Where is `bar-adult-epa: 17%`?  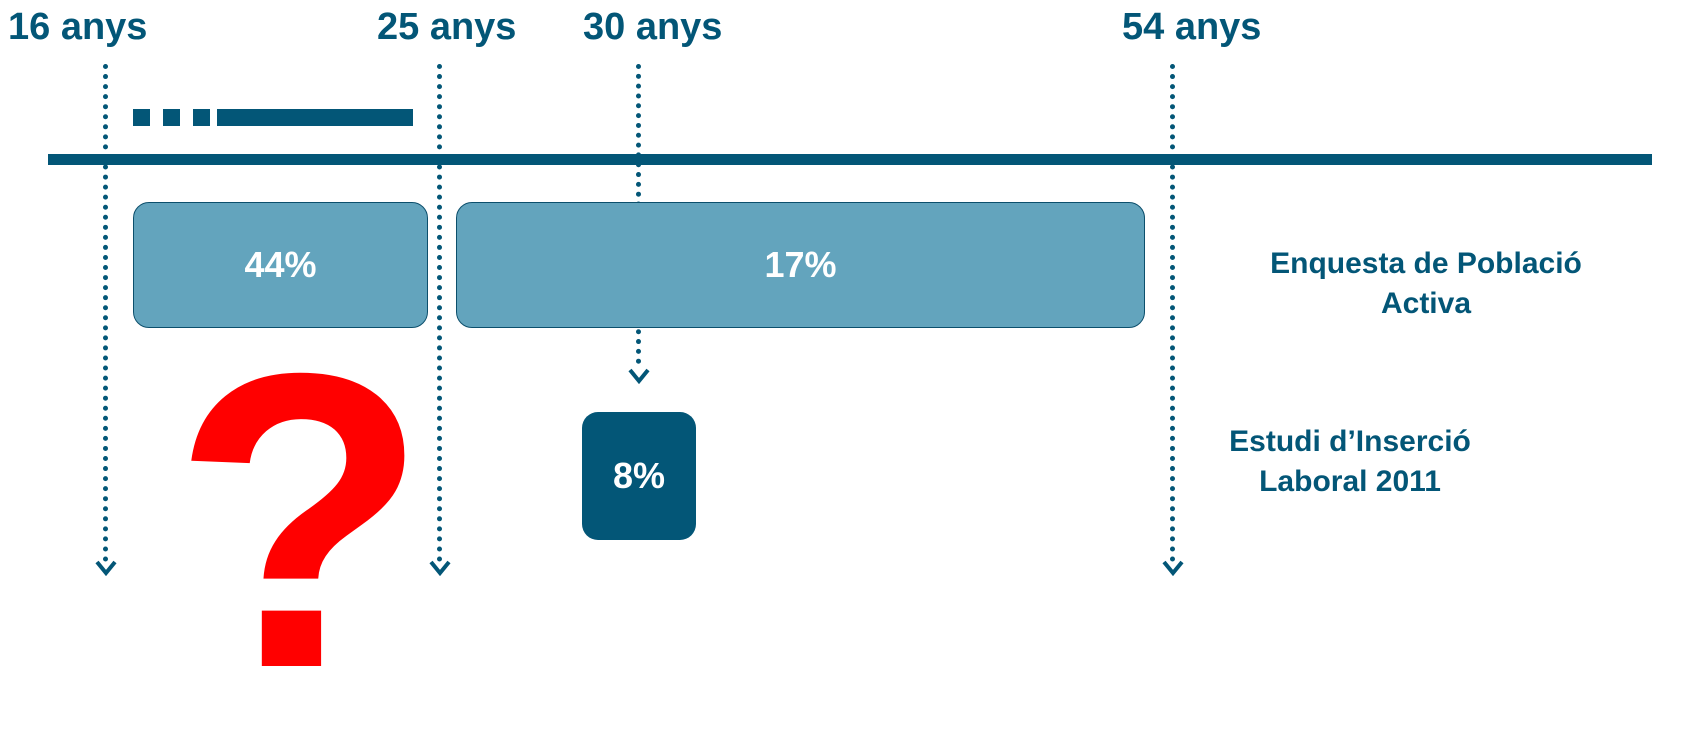 bar-adult-epa: 17% is located at coordinates (800, 265).